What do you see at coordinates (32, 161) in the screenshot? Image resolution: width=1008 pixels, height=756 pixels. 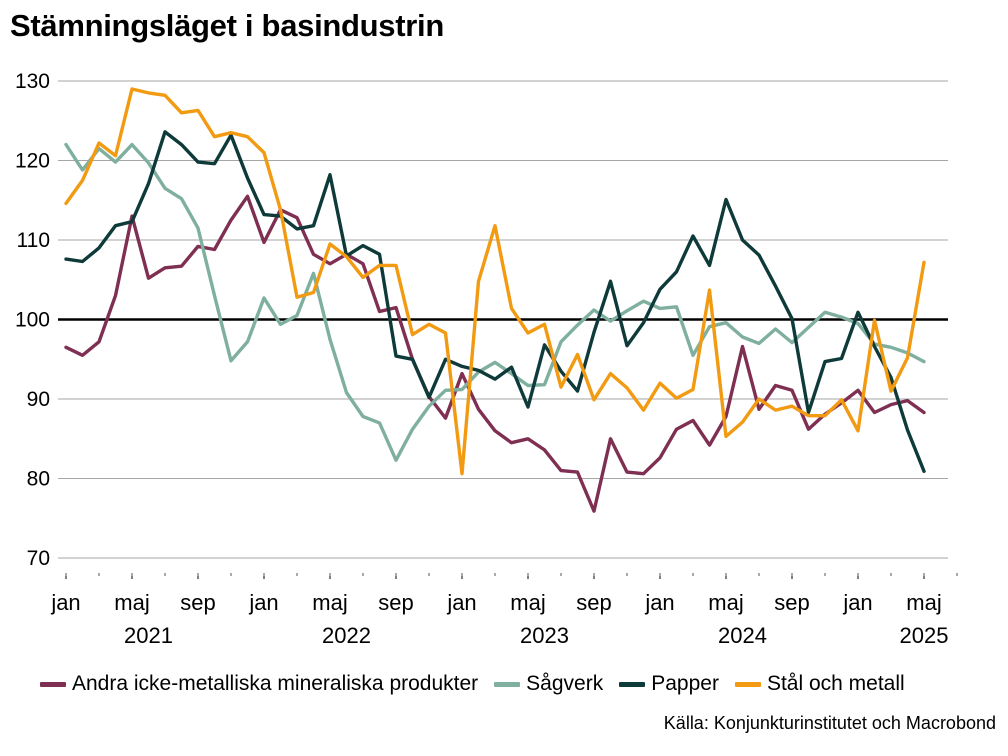 I see `y-tick-label: 120` at bounding box center [32, 161].